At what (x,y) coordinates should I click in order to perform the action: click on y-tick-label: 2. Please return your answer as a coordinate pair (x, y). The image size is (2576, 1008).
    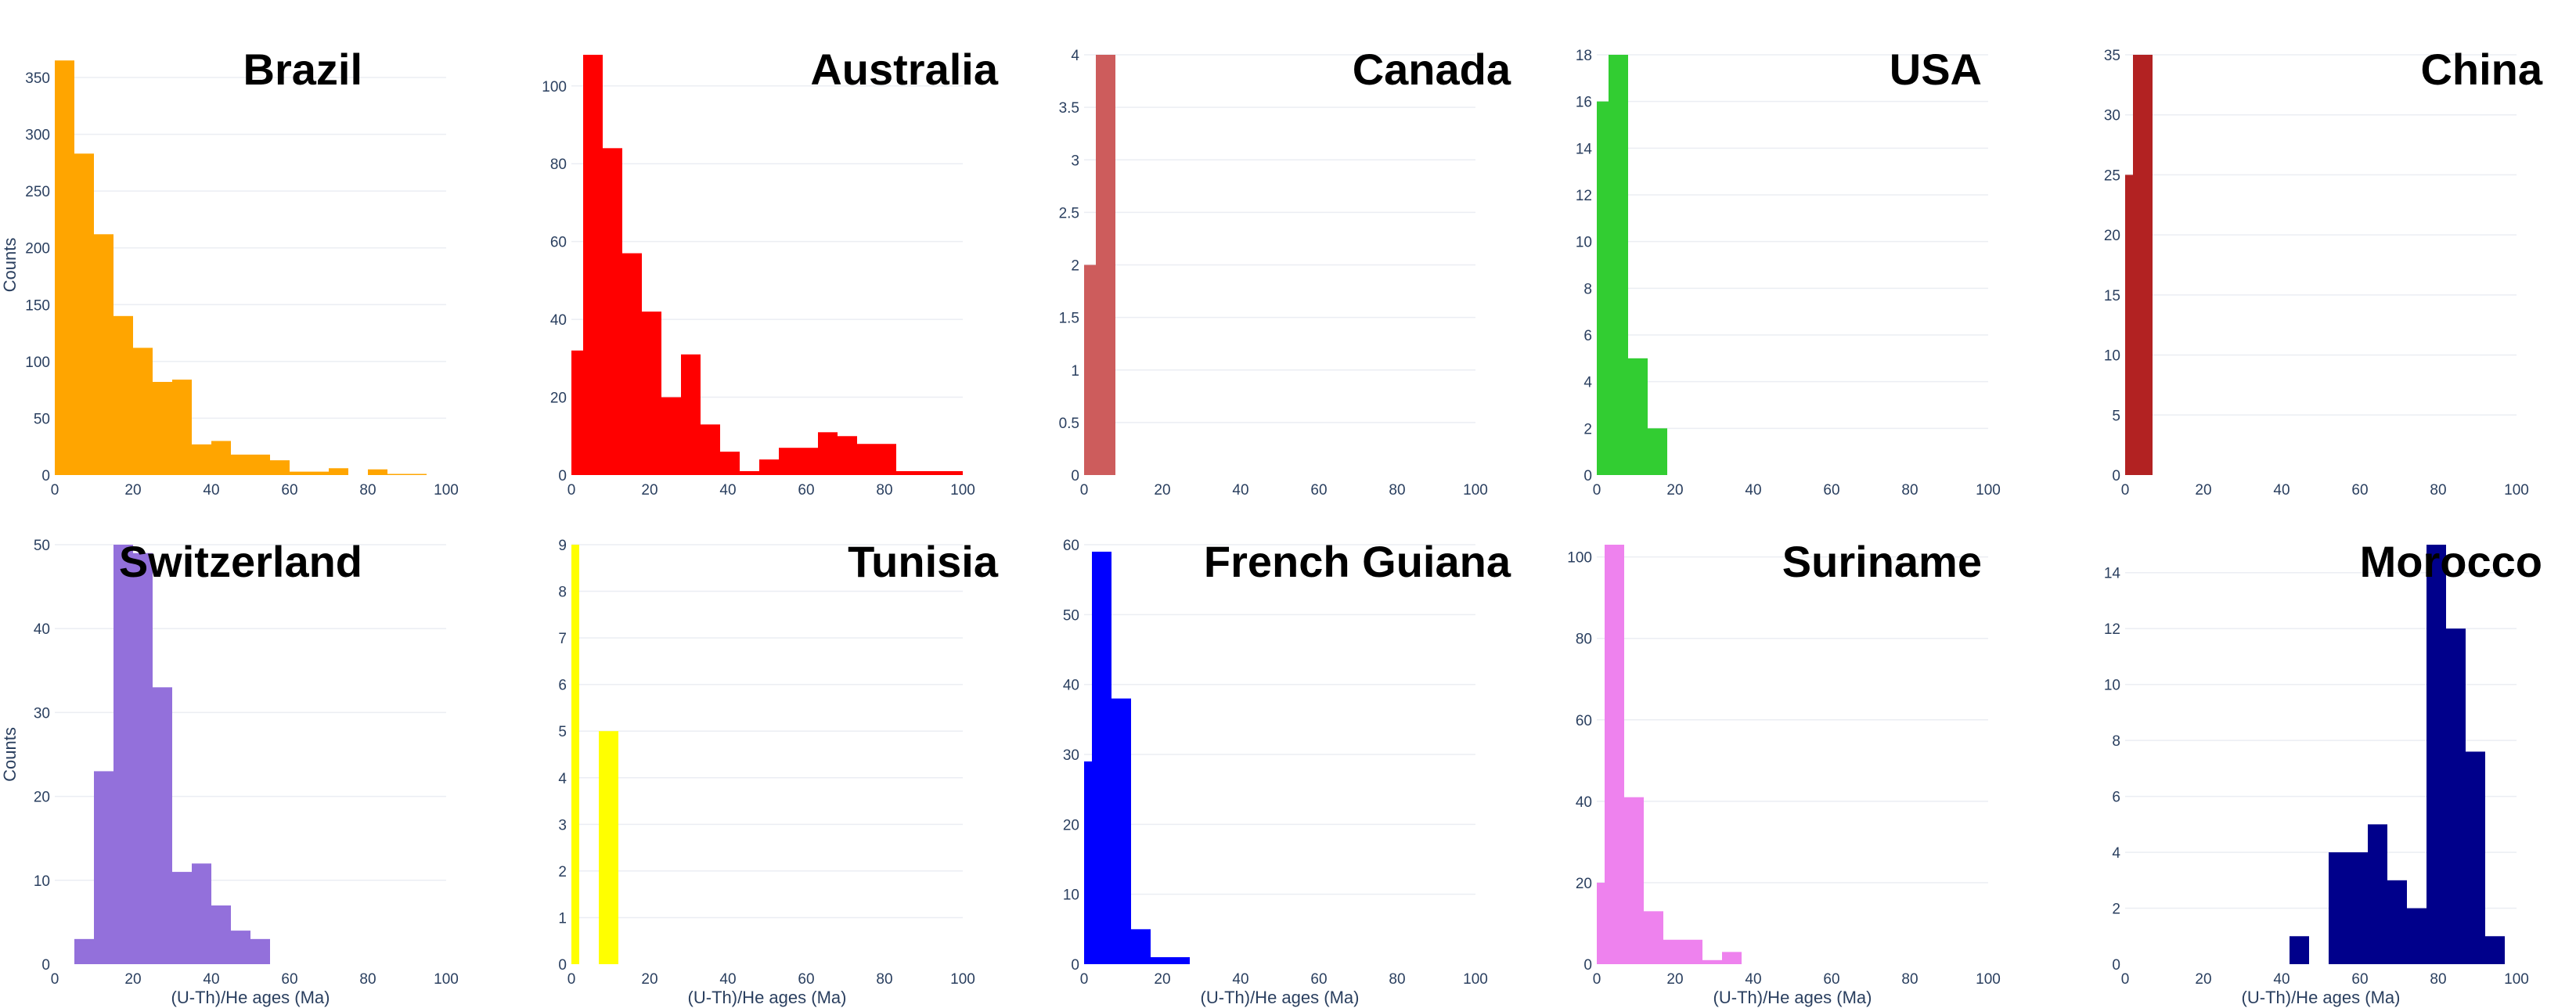
    Looking at the image, I should click on (1075, 266).